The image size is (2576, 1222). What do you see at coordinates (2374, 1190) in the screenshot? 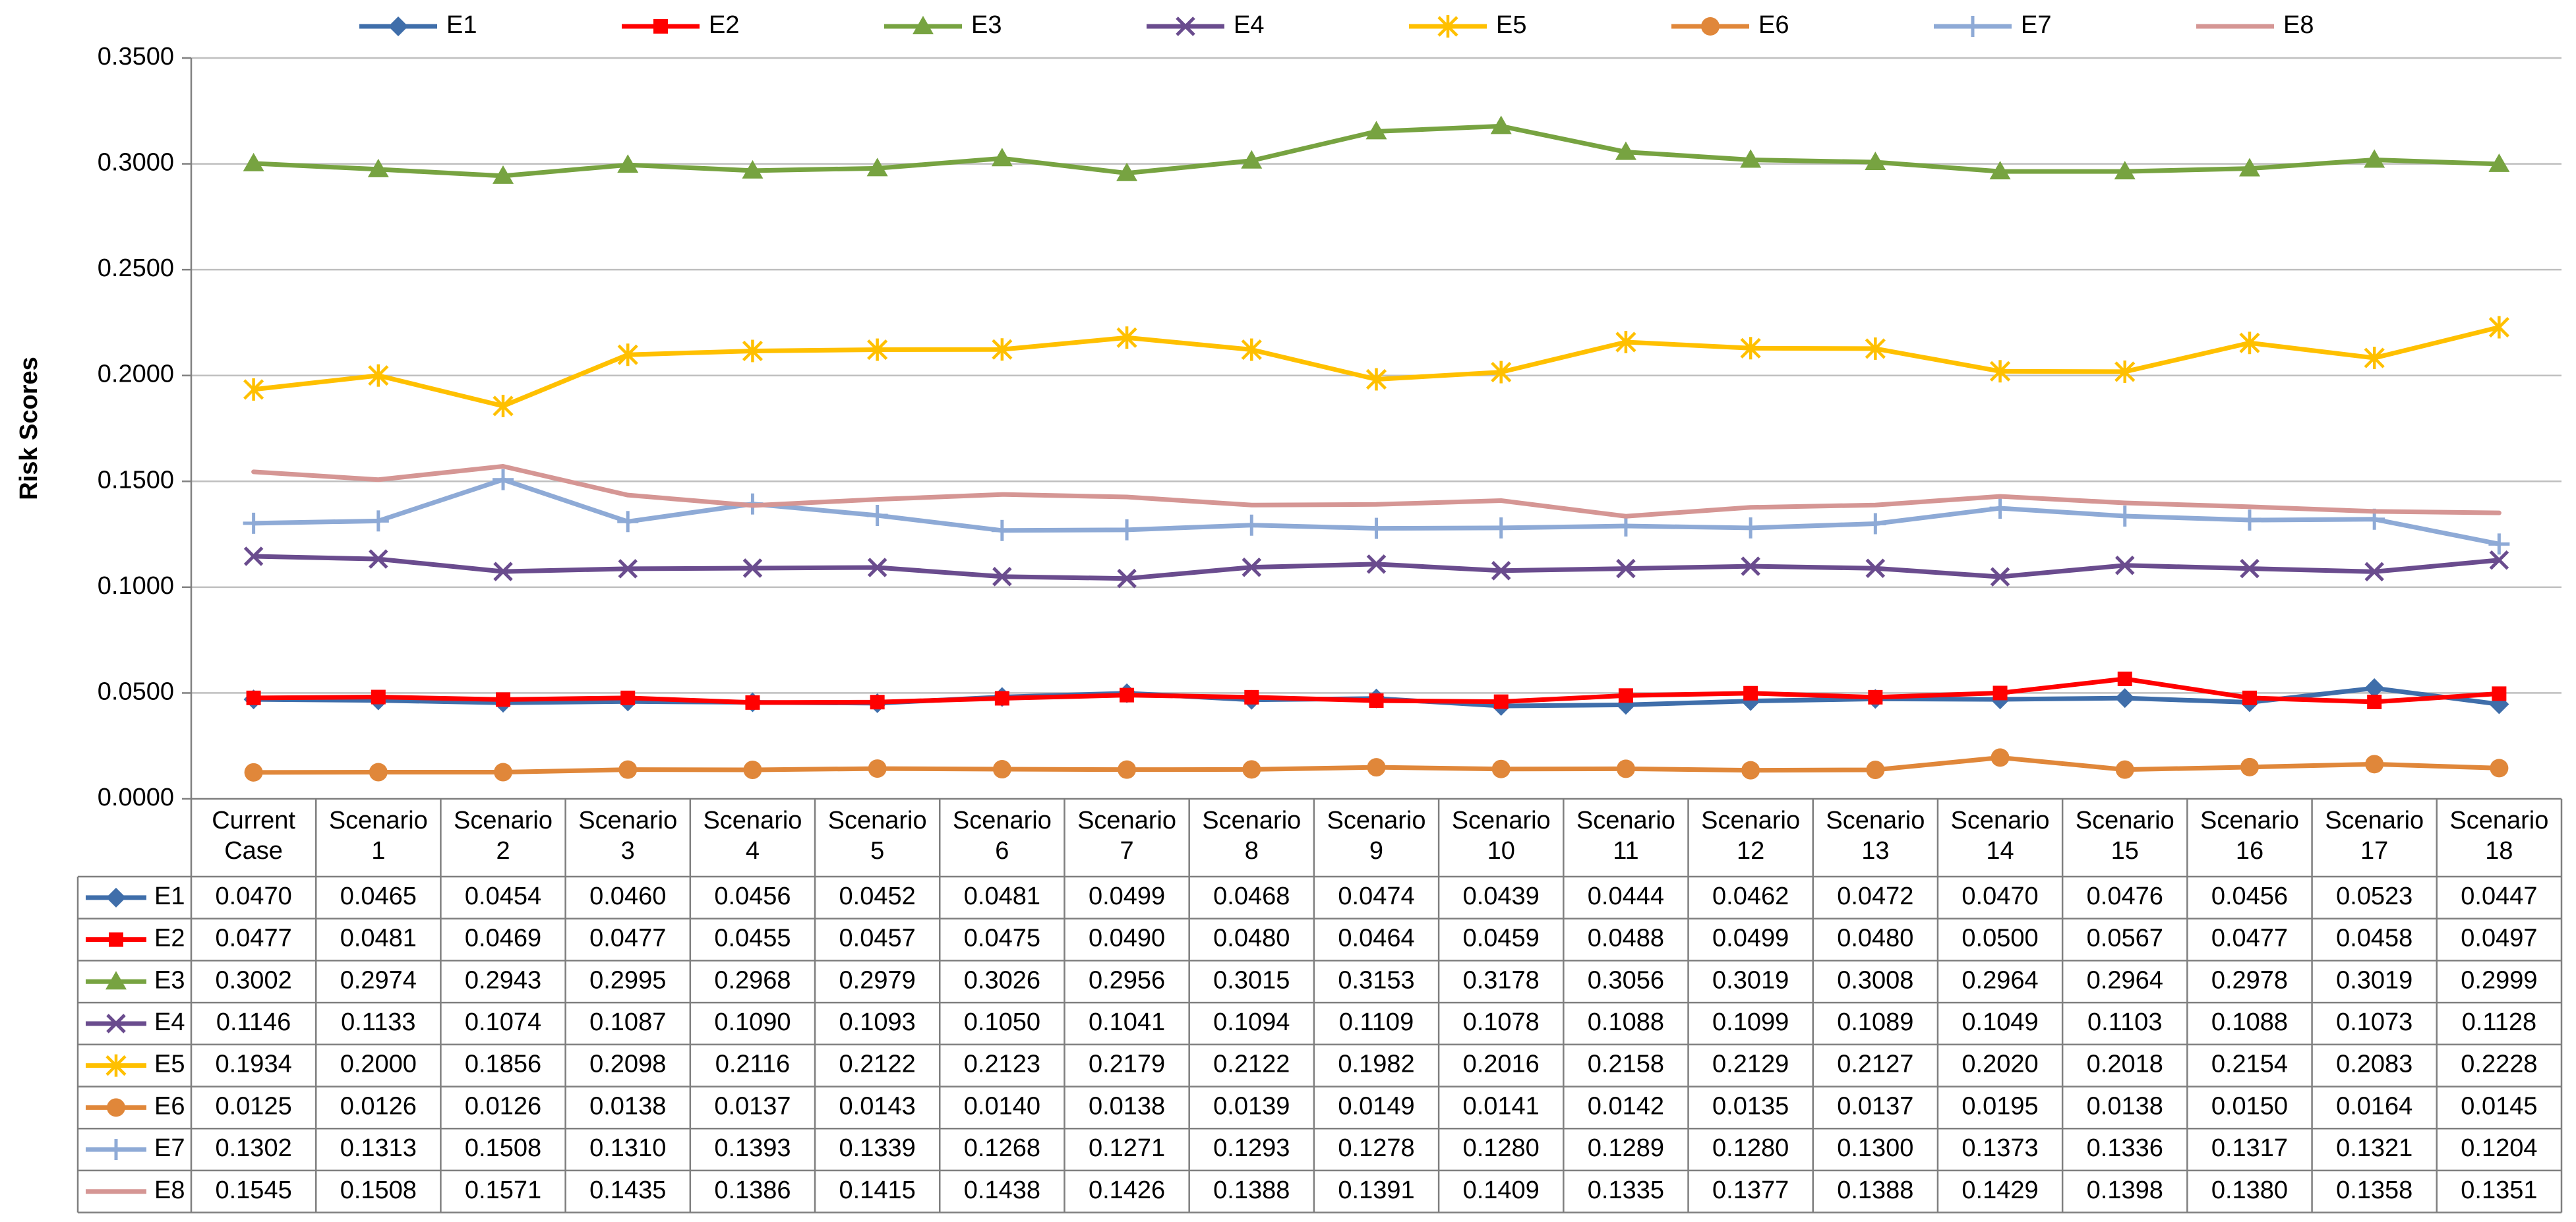
I see `table-cell-value: 0.1358` at bounding box center [2374, 1190].